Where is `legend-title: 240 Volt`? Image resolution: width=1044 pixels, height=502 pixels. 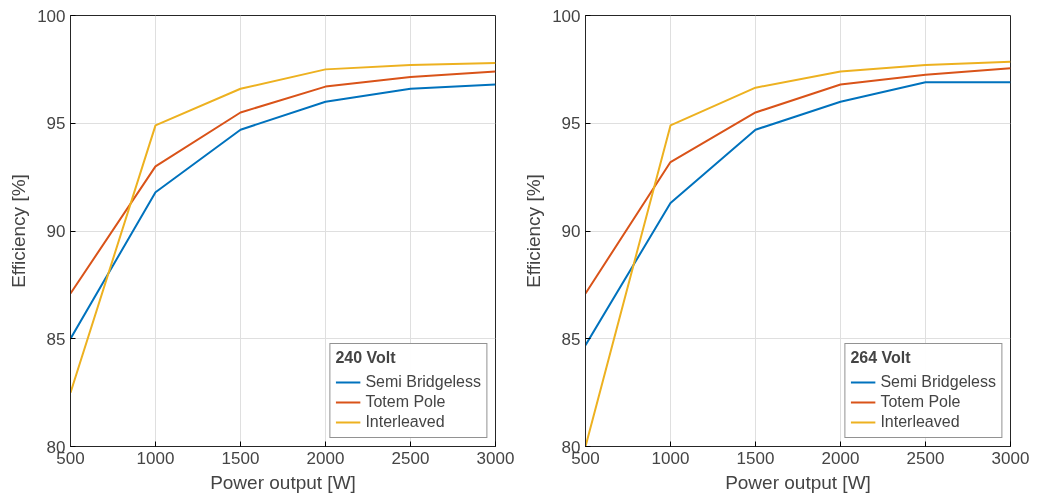 legend-title: 240 Volt is located at coordinates (366, 358).